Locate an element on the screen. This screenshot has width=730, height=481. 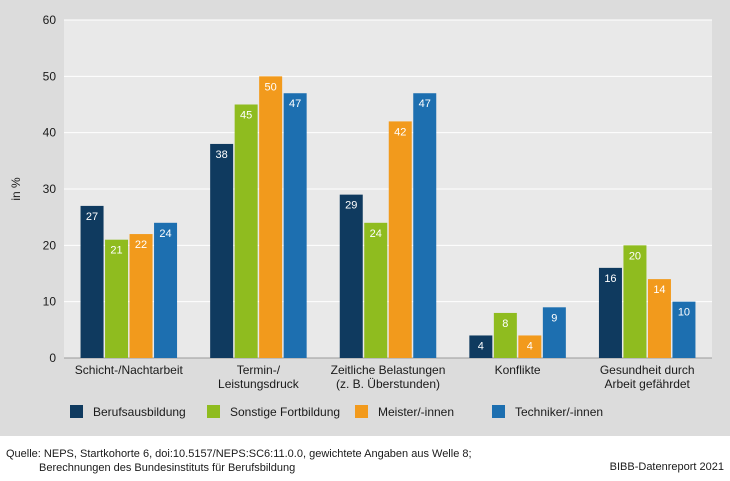
x-category-label: Schicht-/Nachtarbeit is located at coordinates (129, 370).